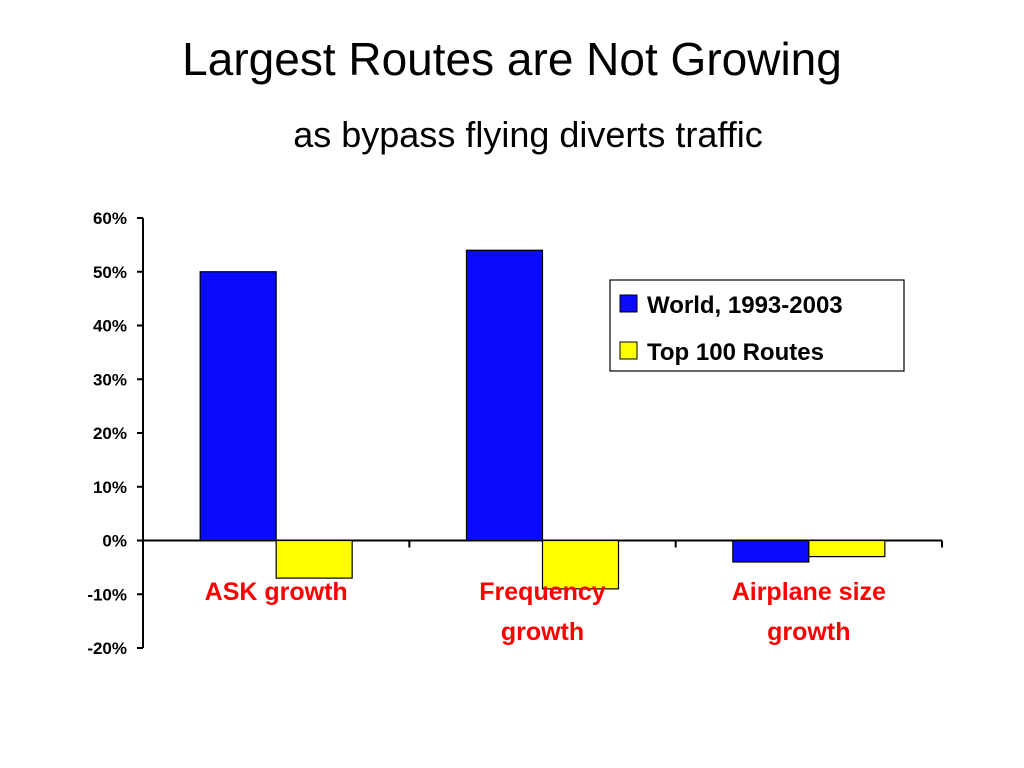 The width and height of the screenshot is (1024, 768). Describe the element at coordinates (542, 592) in the screenshot. I see `category-label-line: Frequency` at that location.